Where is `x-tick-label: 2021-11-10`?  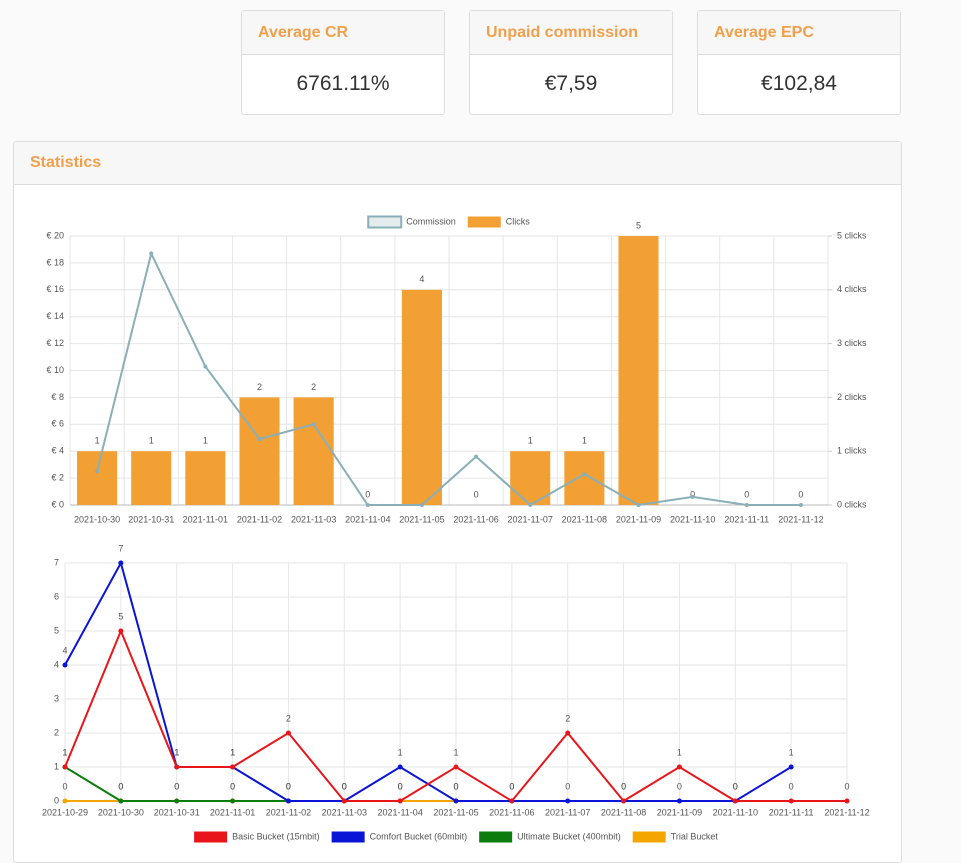
x-tick-label: 2021-11-10 is located at coordinates (735, 812).